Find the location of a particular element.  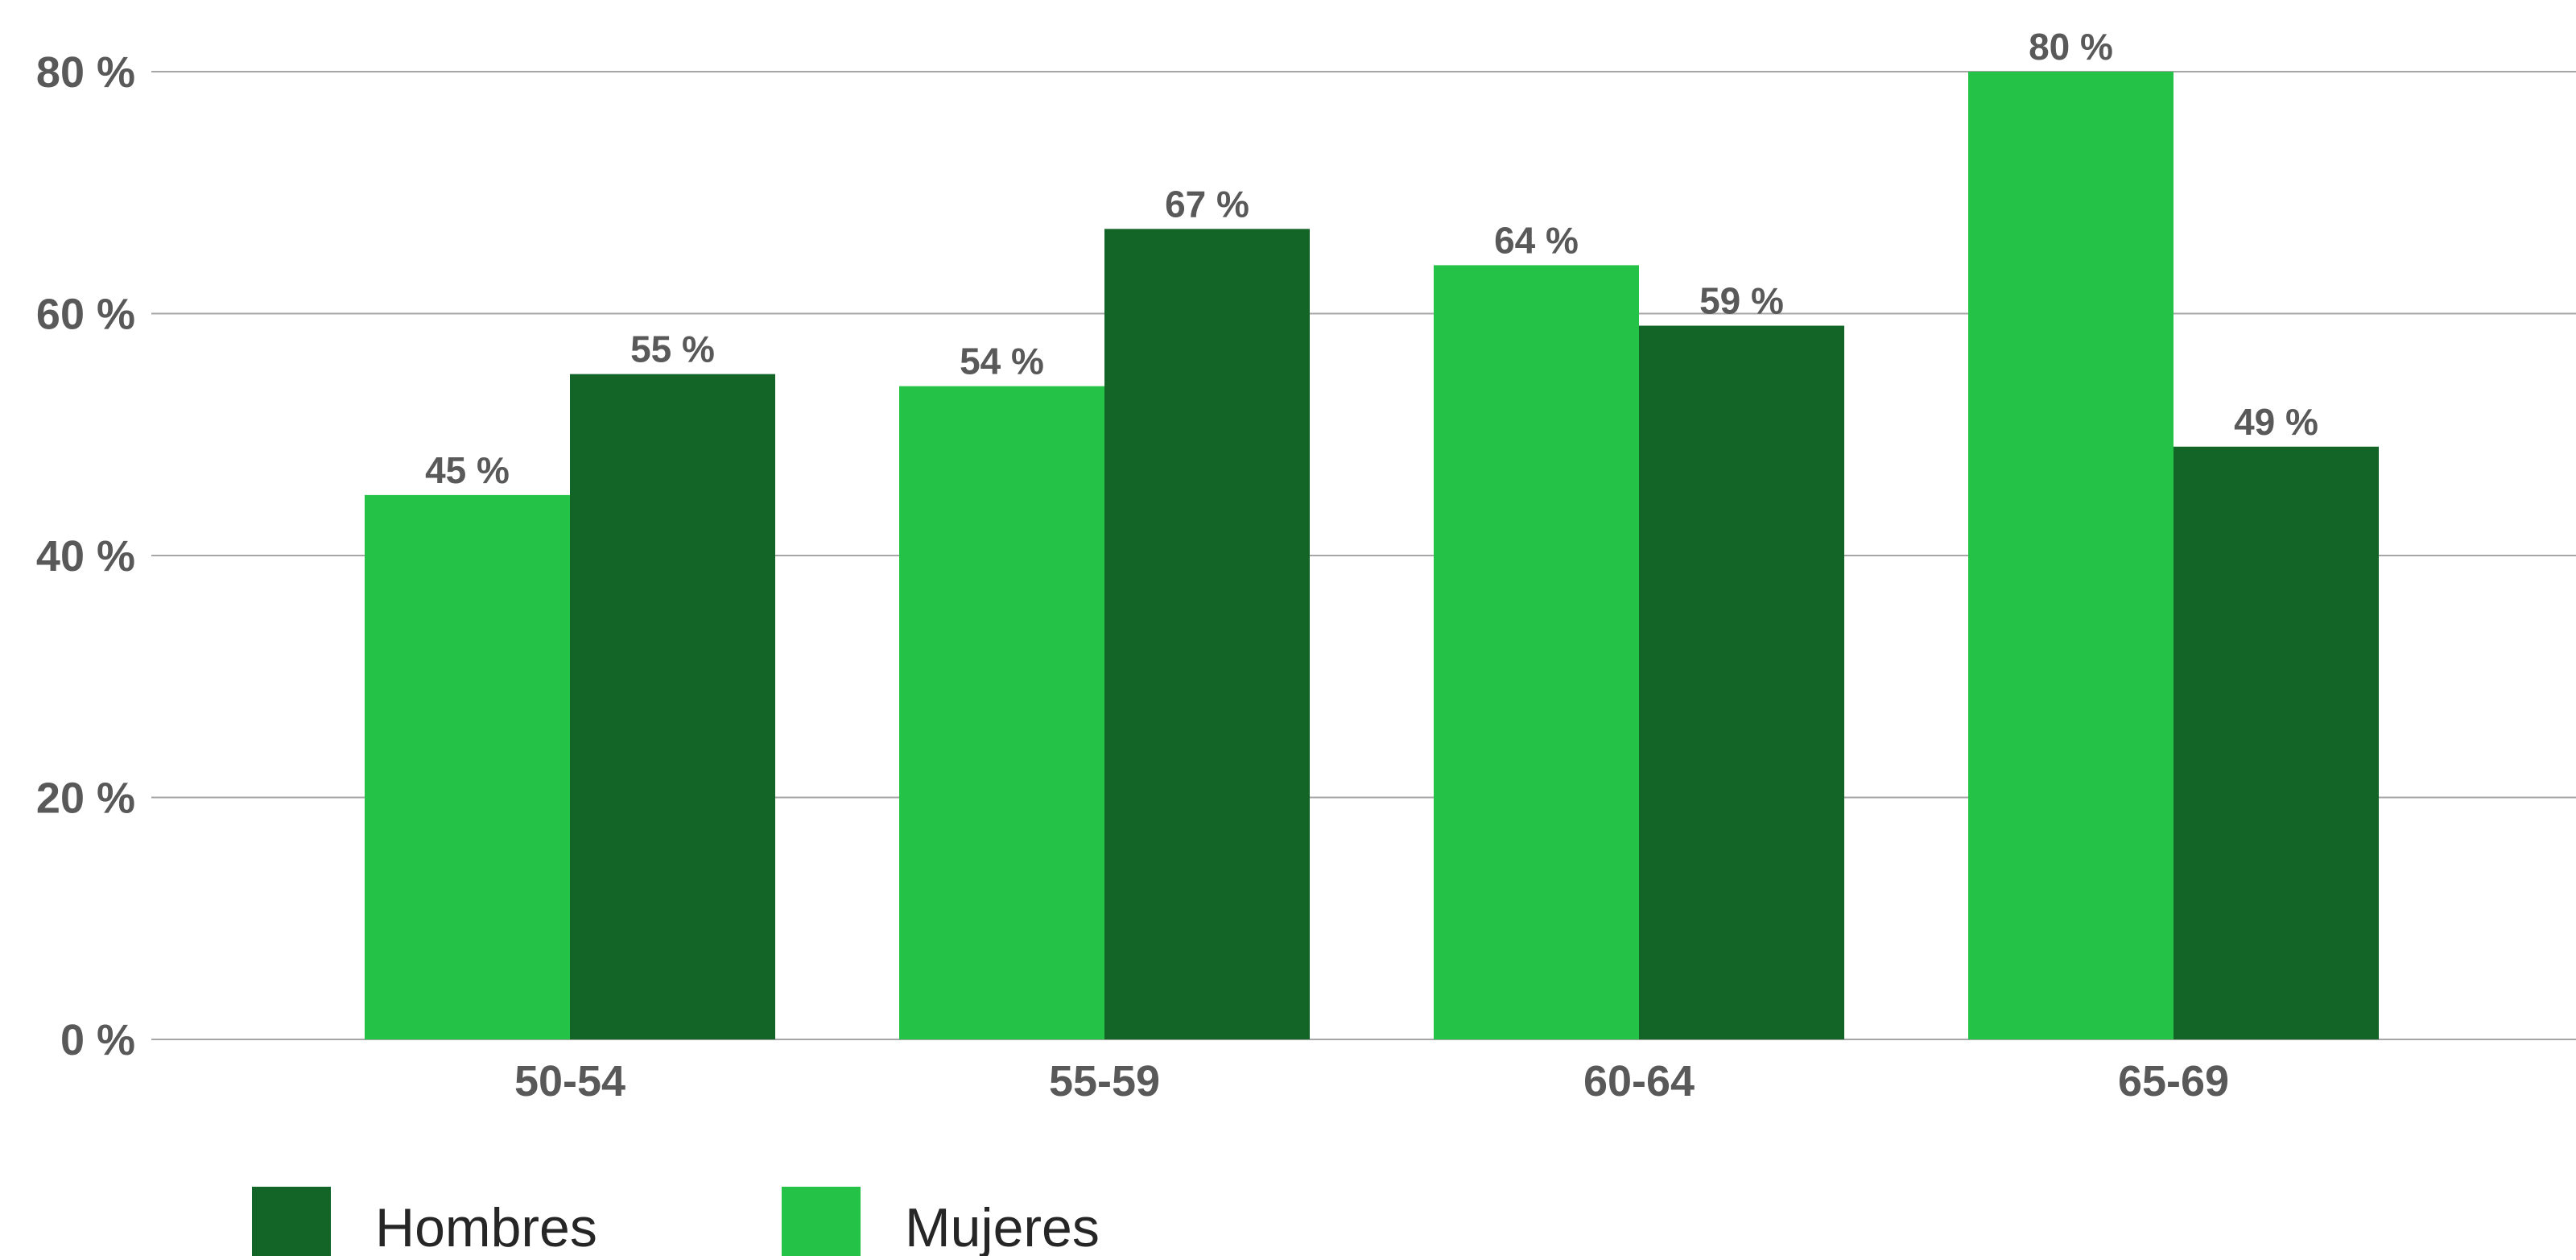

data-label: 80 % is located at coordinates (2071, 47).